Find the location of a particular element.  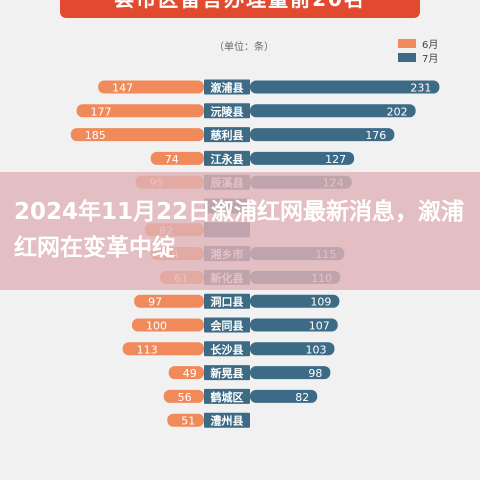

category-label: 洞口县 is located at coordinates (227, 302).